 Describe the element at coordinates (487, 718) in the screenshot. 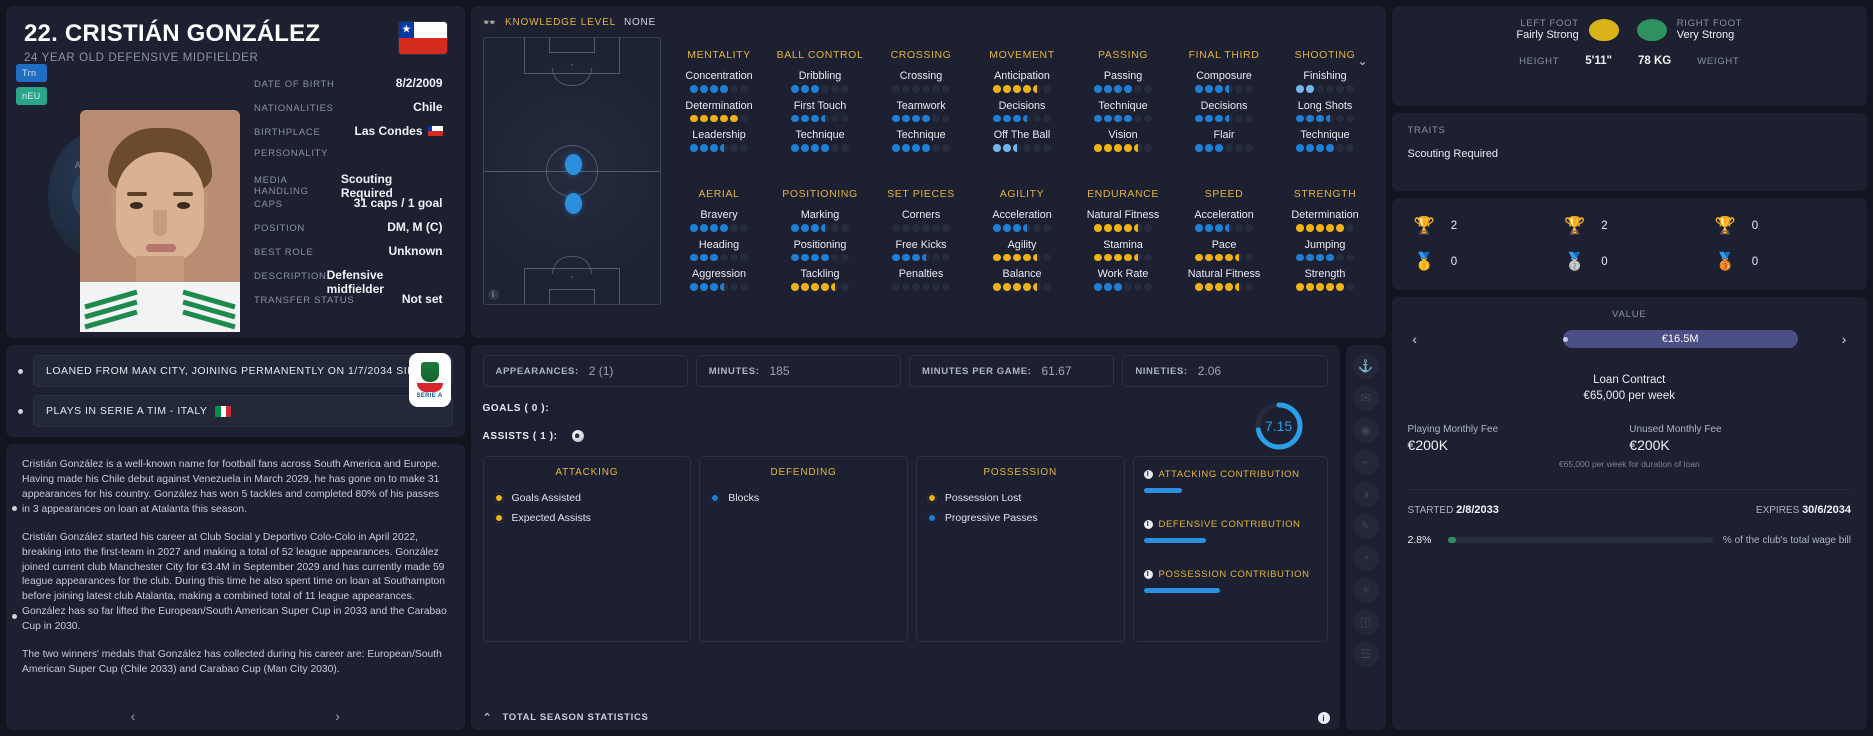

I see `chevron-up-icon: ⌃` at that location.